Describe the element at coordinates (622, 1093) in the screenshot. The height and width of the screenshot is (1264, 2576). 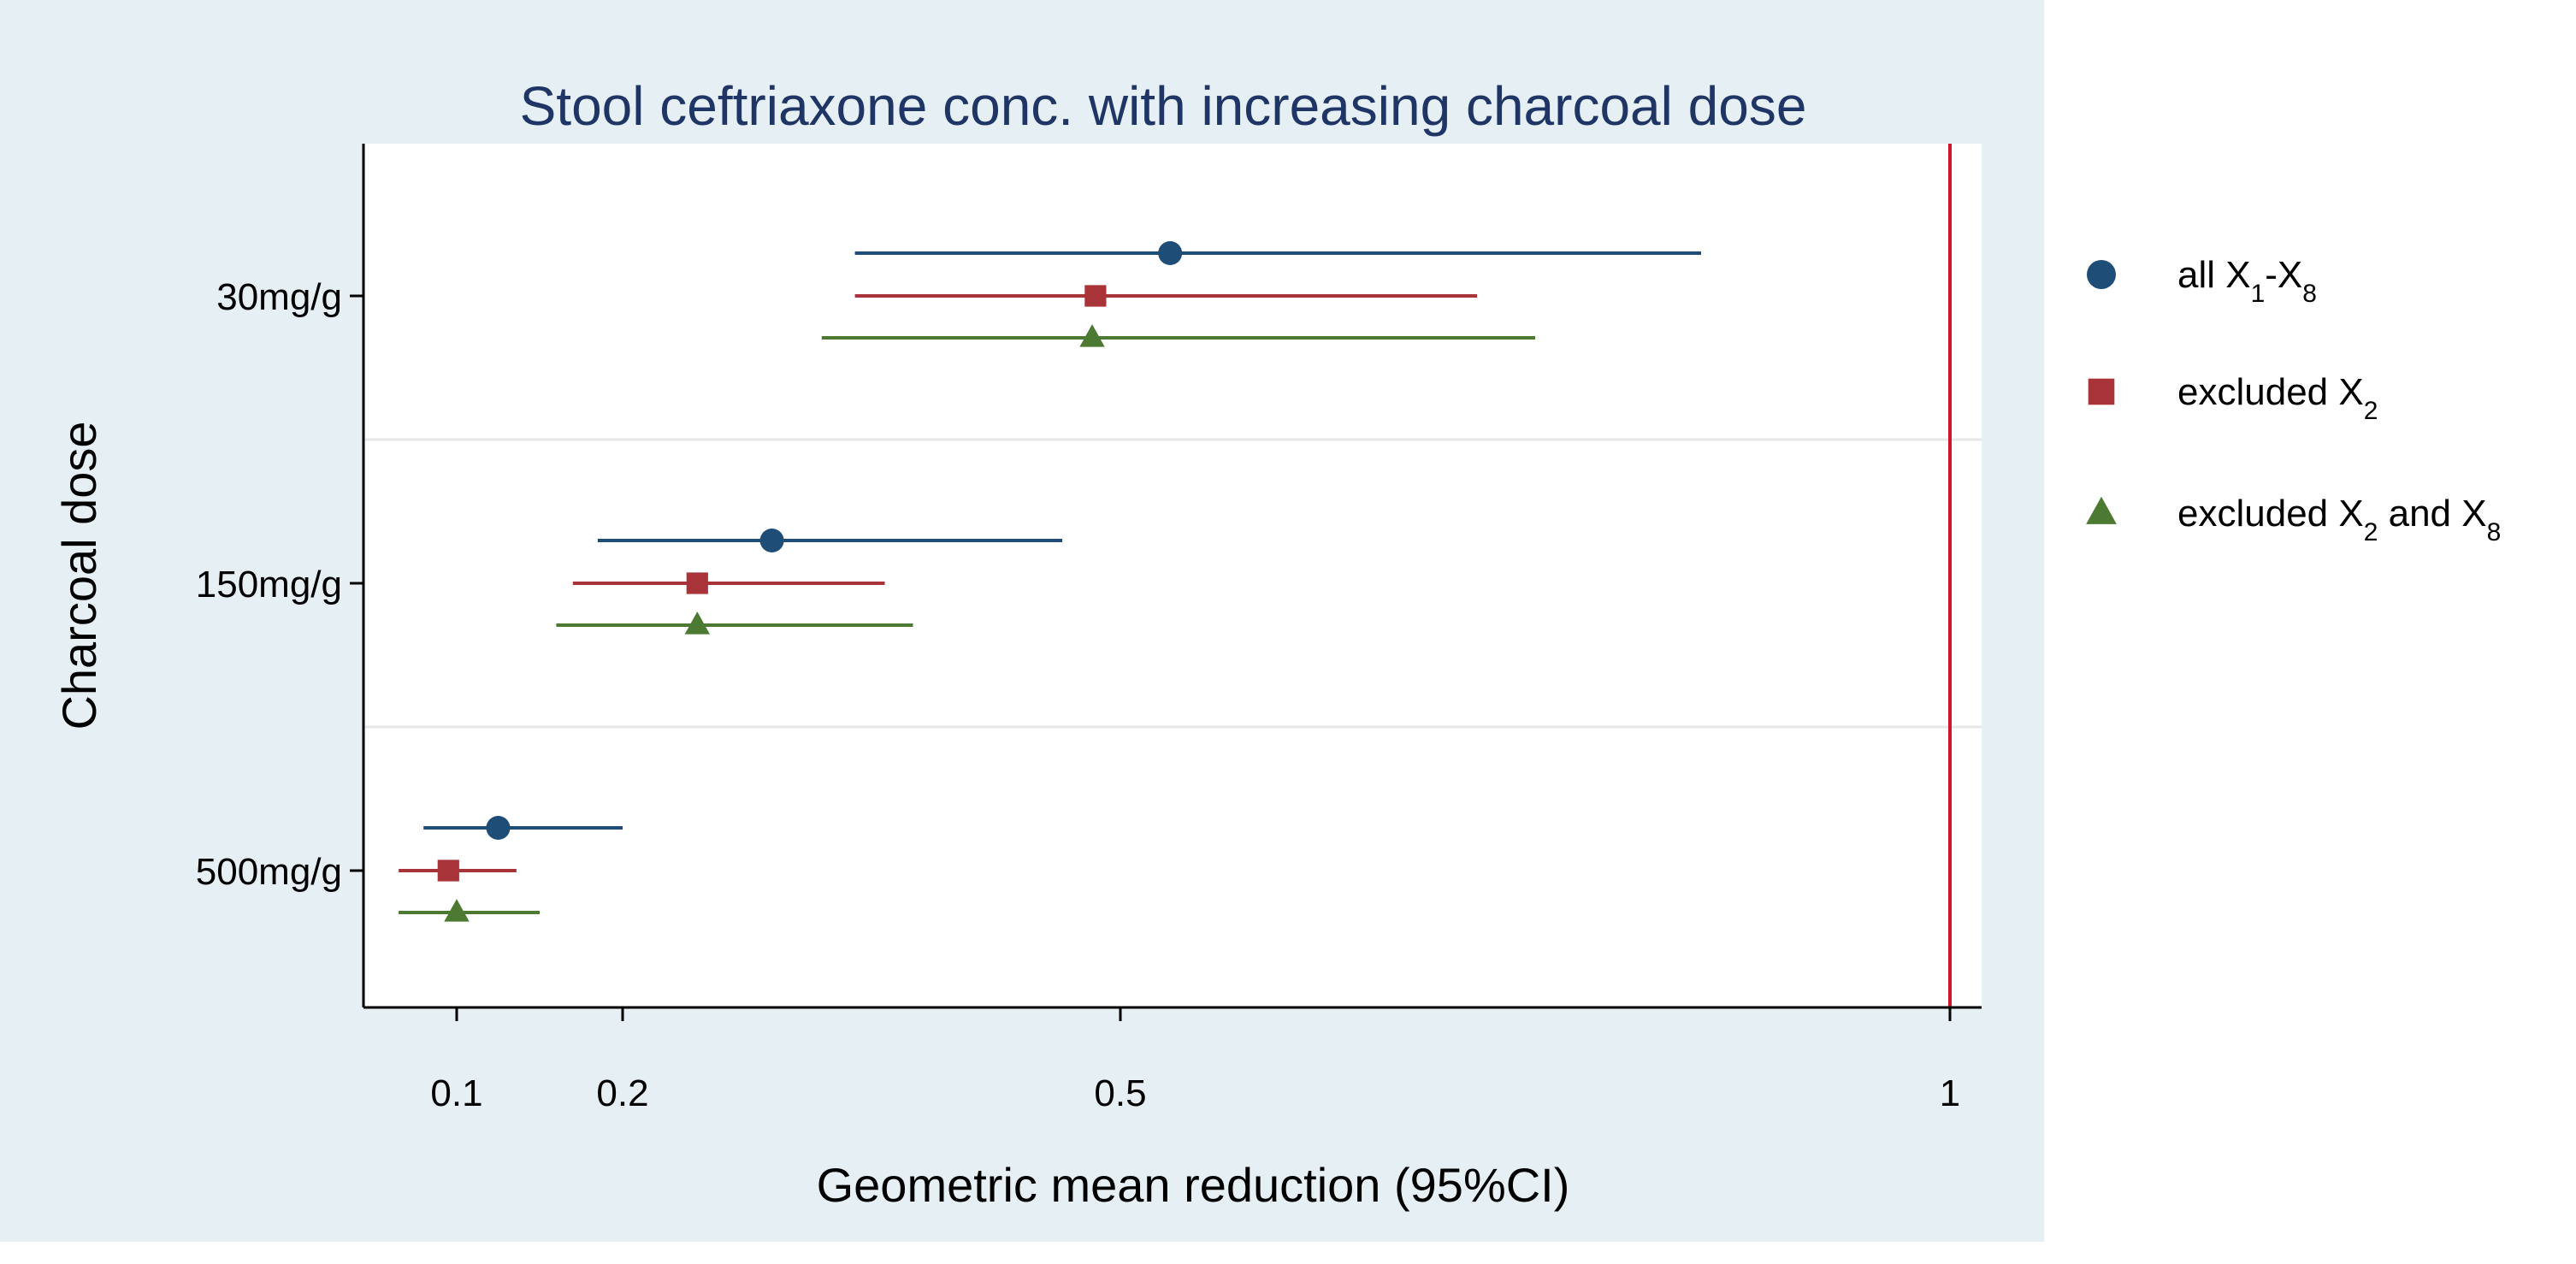
I see `x-tick-label: 0.2` at that location.